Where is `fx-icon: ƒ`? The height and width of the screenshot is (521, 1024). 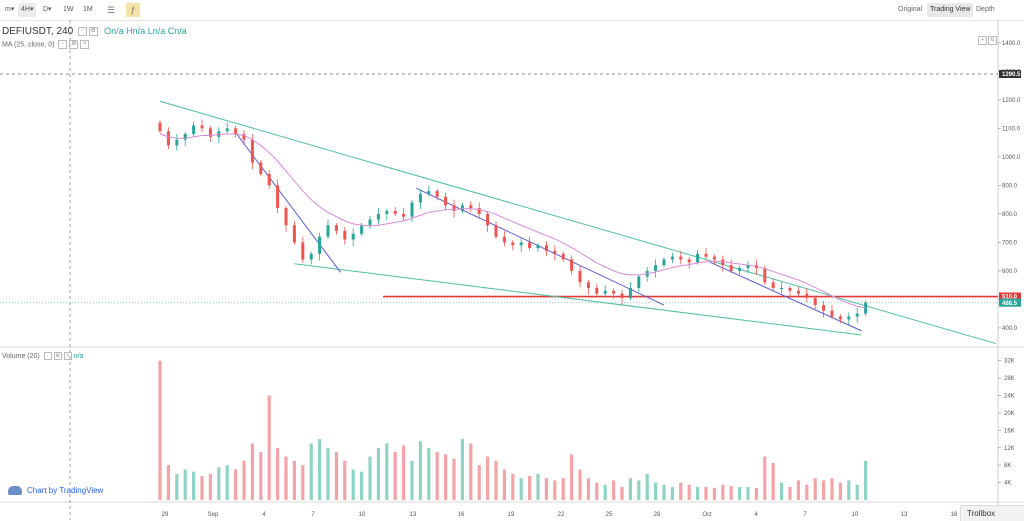 fx-icon: ƒ is located at coordinates (133, 10).